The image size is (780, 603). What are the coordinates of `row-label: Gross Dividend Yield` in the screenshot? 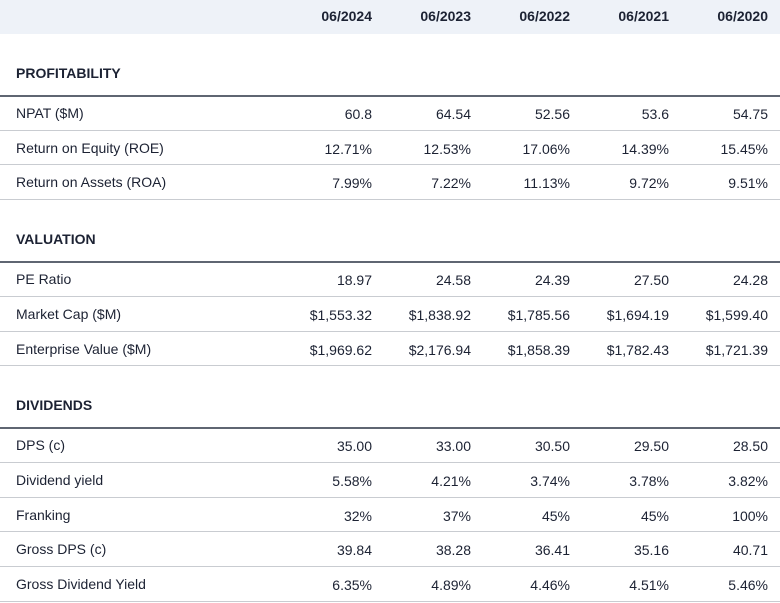 It's located at (81, 584).